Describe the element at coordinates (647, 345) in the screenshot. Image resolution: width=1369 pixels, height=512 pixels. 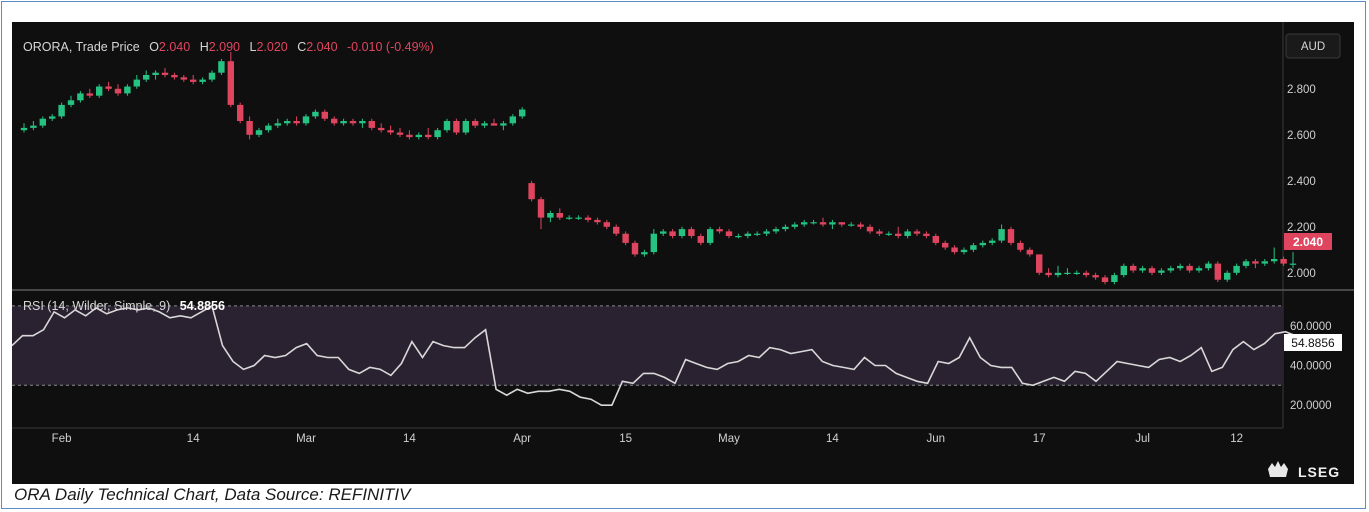
I see `rsi-band` at that location.